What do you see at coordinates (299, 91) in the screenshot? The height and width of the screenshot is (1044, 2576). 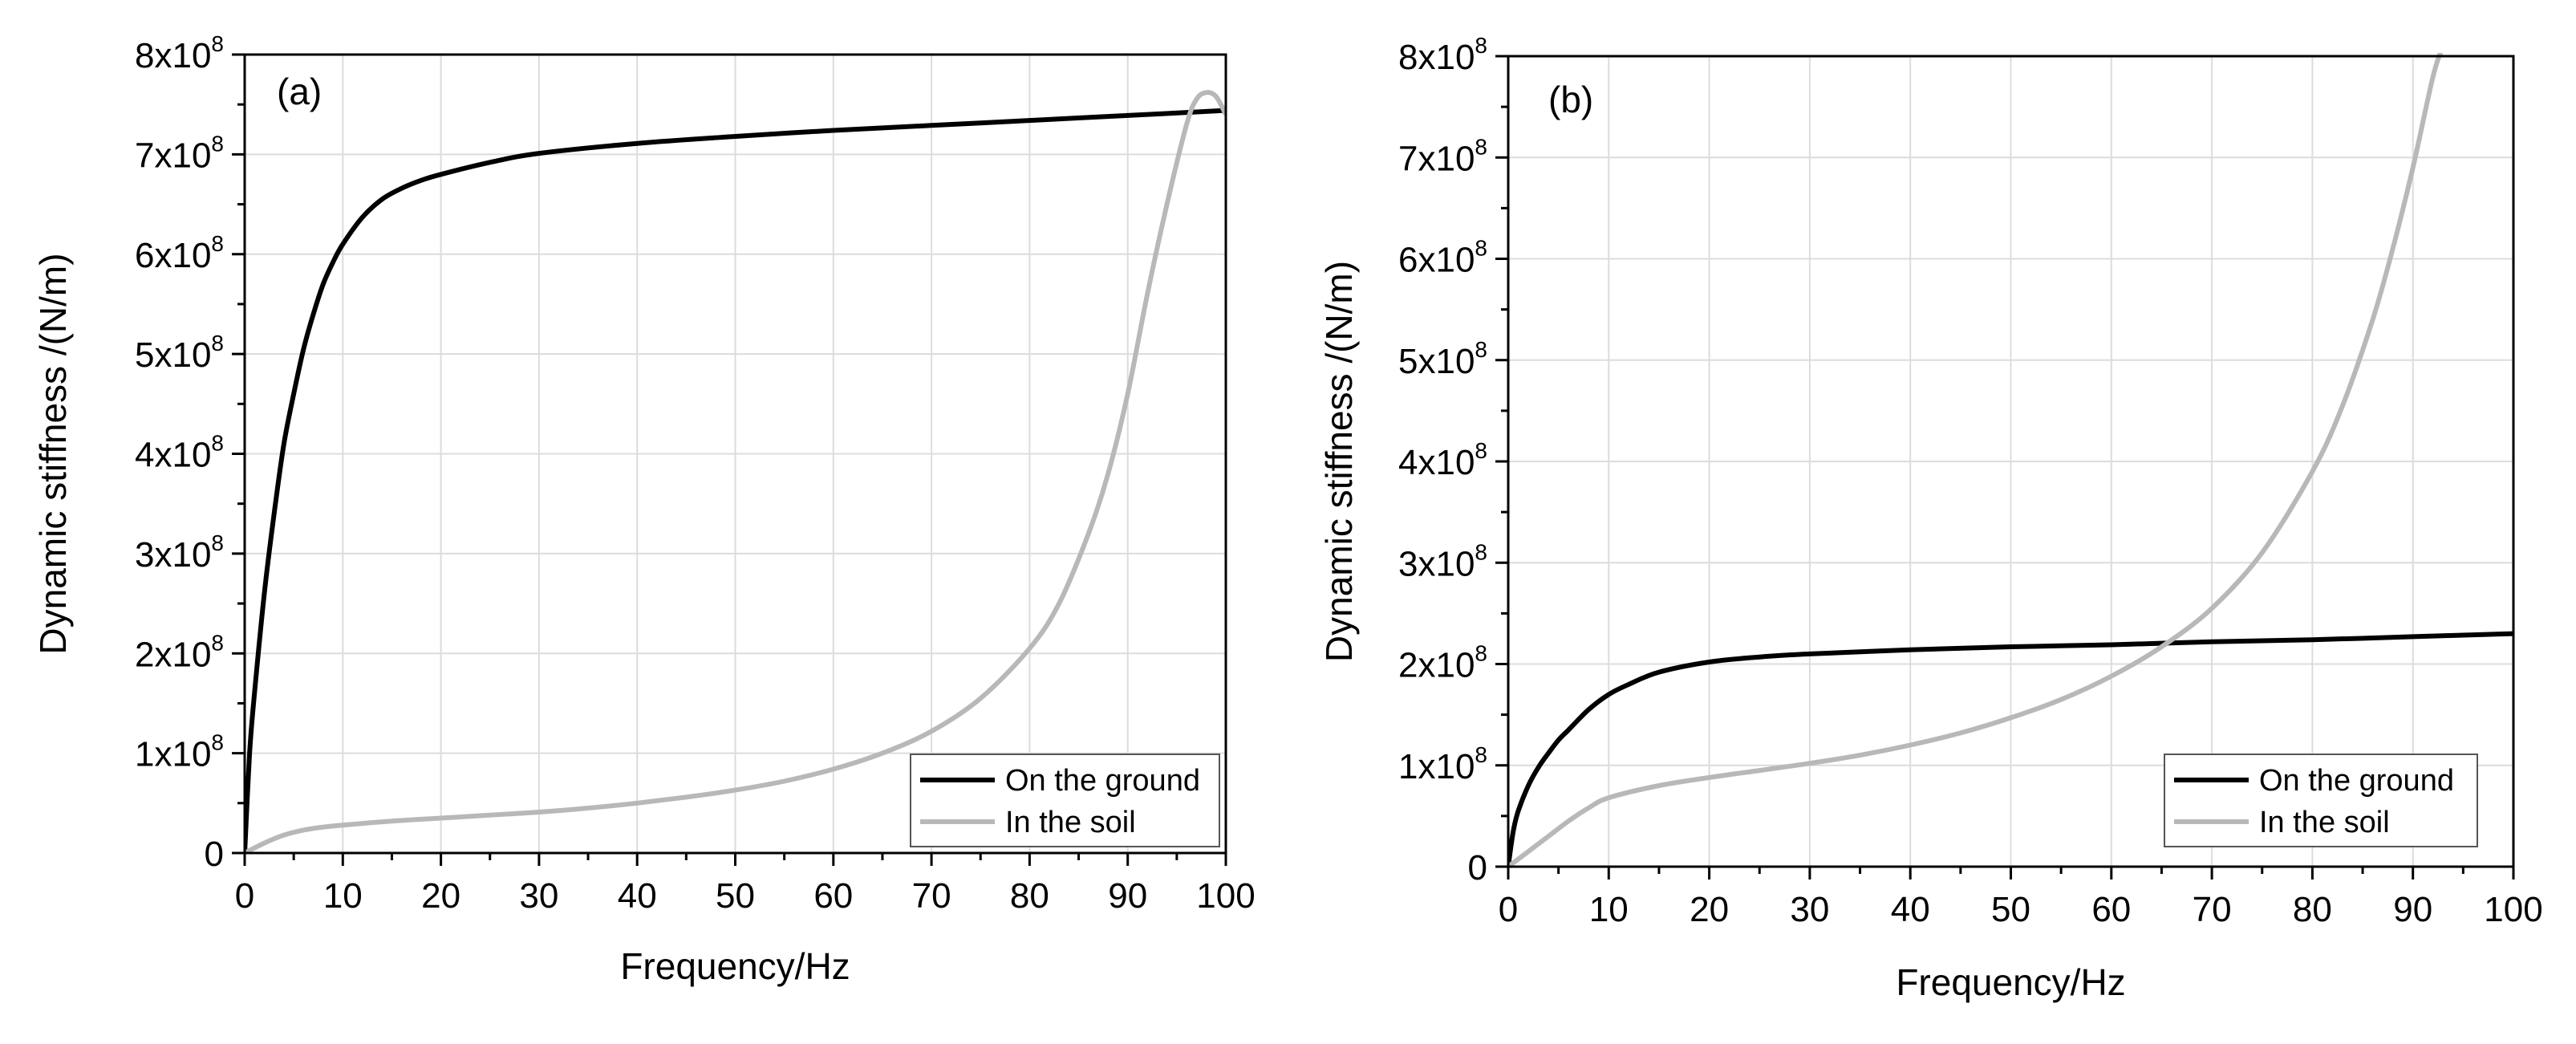 I see `panel-label: (a)` at bounding box center [299, 91].